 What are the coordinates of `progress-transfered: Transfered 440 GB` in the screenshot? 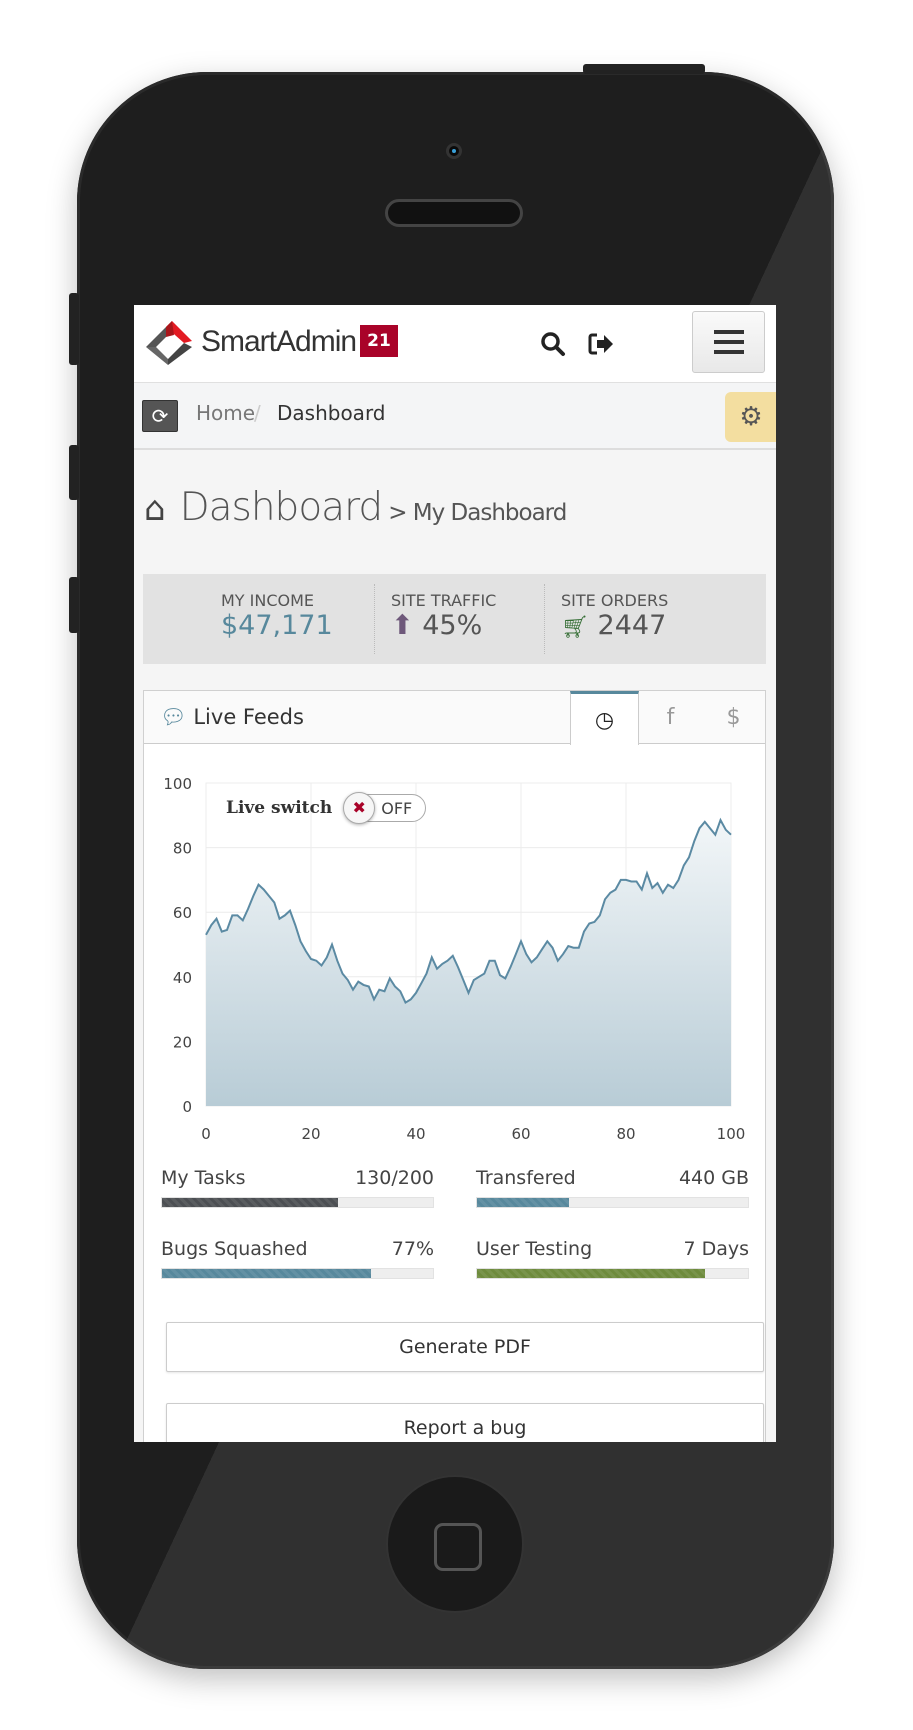 It's located at (612, 1187).